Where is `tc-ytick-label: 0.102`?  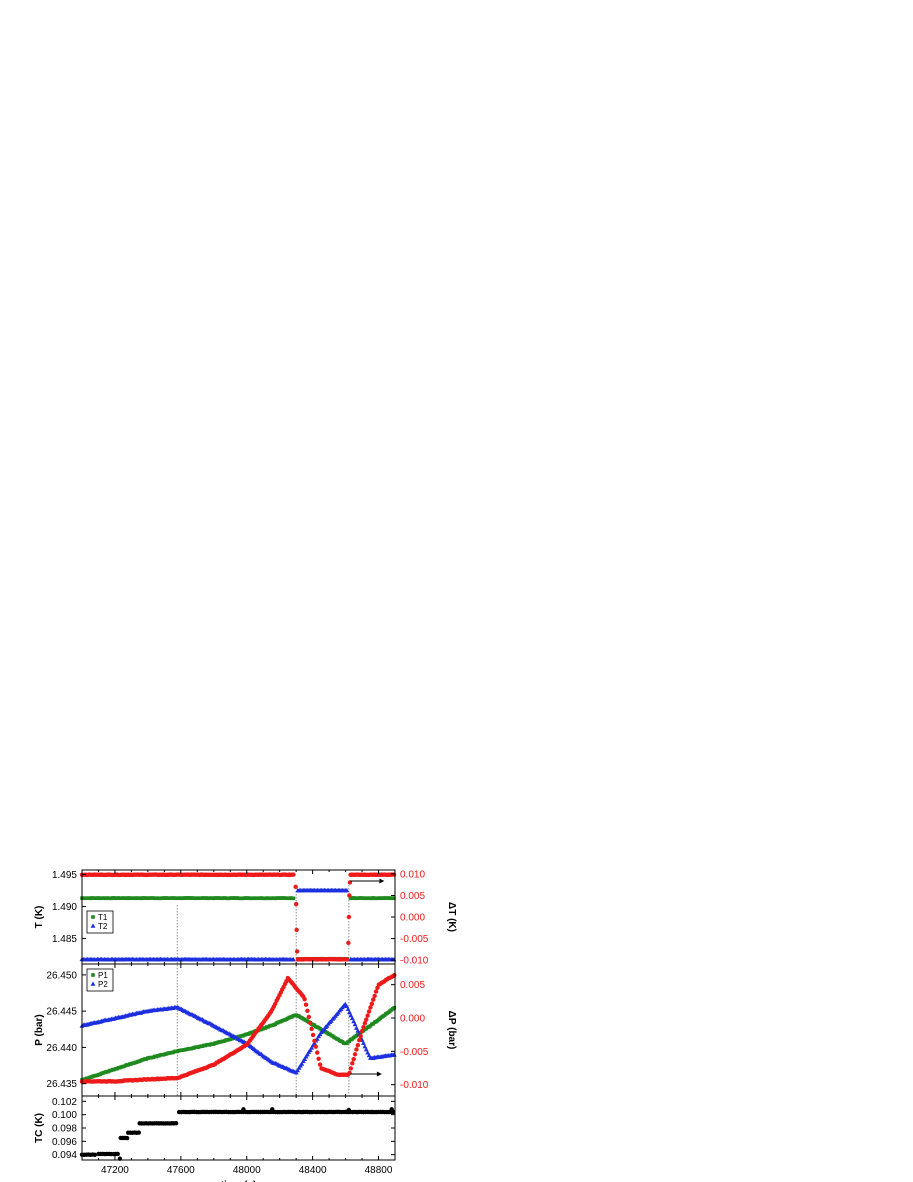 tc-ytick-label: 0.102 is located at coordinates (64, 1102).